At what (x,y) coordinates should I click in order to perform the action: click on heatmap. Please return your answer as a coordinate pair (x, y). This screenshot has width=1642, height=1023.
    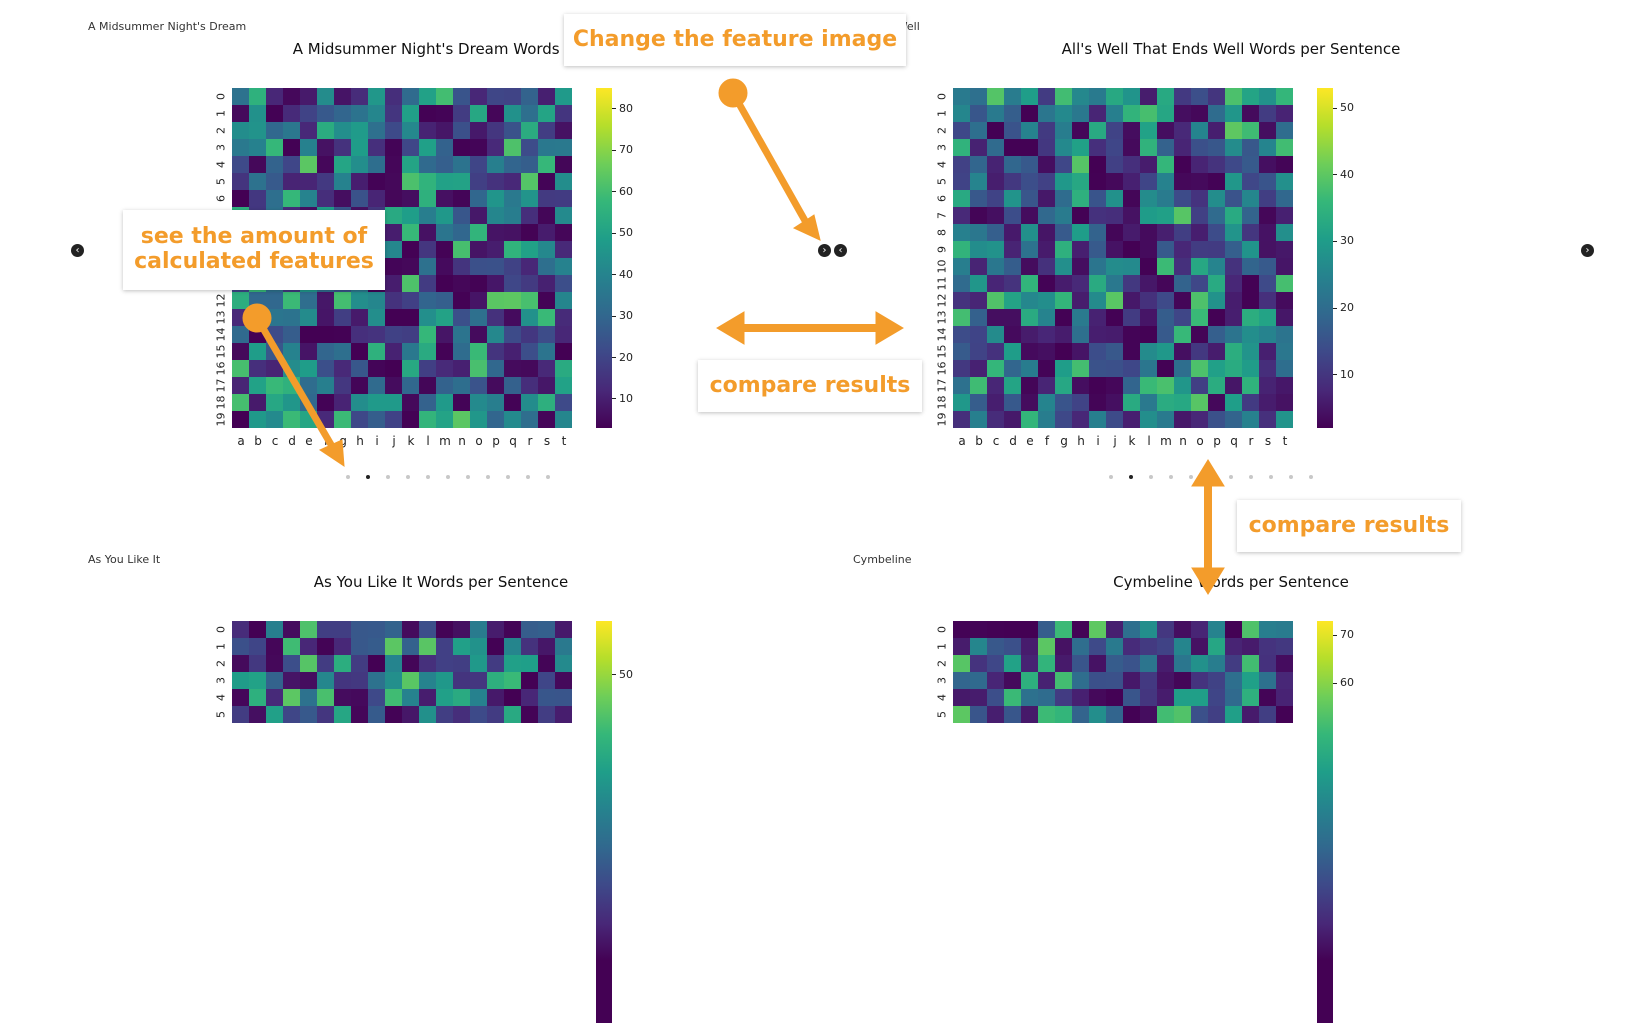
    Looking at the image, I should click on (1123, 672).